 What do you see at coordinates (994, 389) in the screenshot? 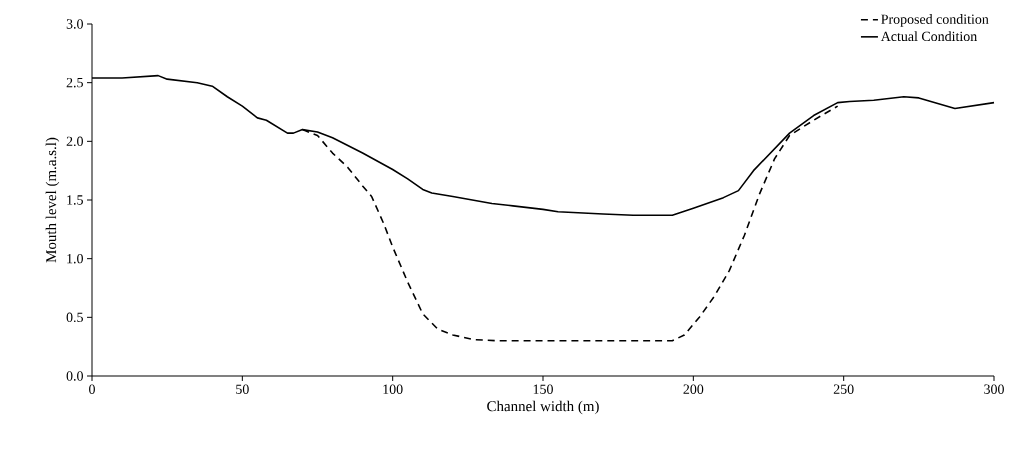
I see `x-tick-label: 300` at bounding box center [994, 389].